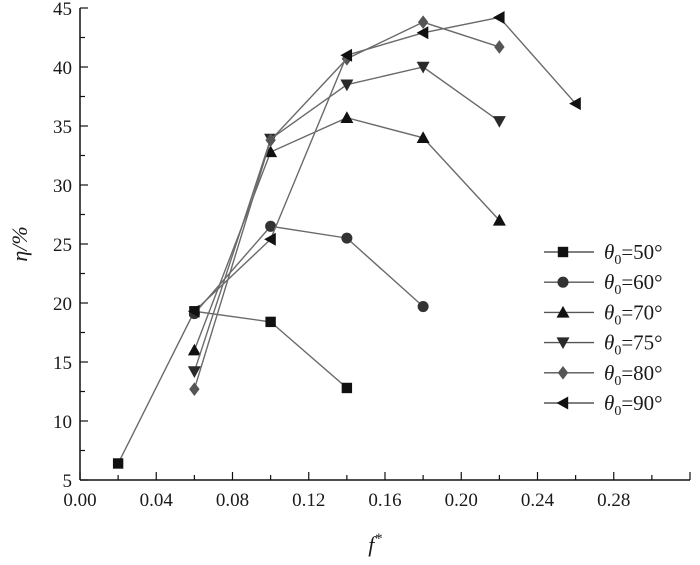 This screenshot has height=565, width=700. What do you see at coordinates (62, 363) in the screenshot?
I see `y-tick-label: 15` at bounding box center [62, 363].